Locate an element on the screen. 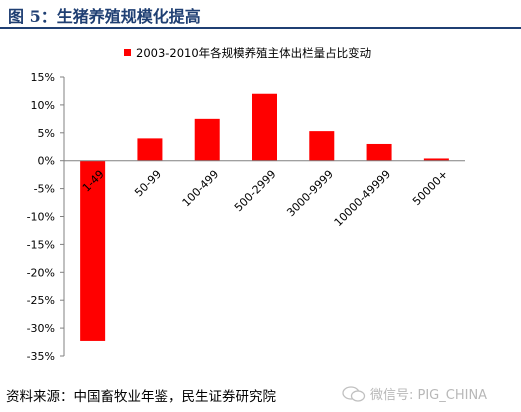 The image size is (521, 412). x-tick-label: 100-499 is located at coordinates (201, 189).